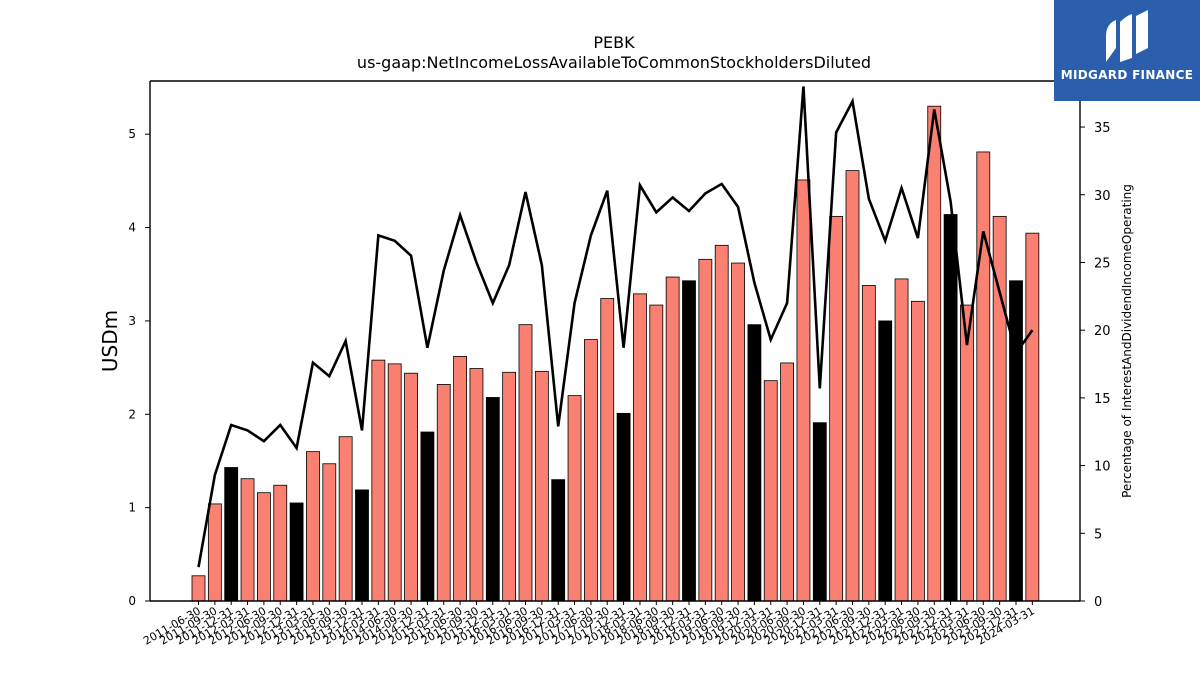 This screenshot has height=675, width=1200. I want to click on y-tick-label: 5, so click(132, 134).